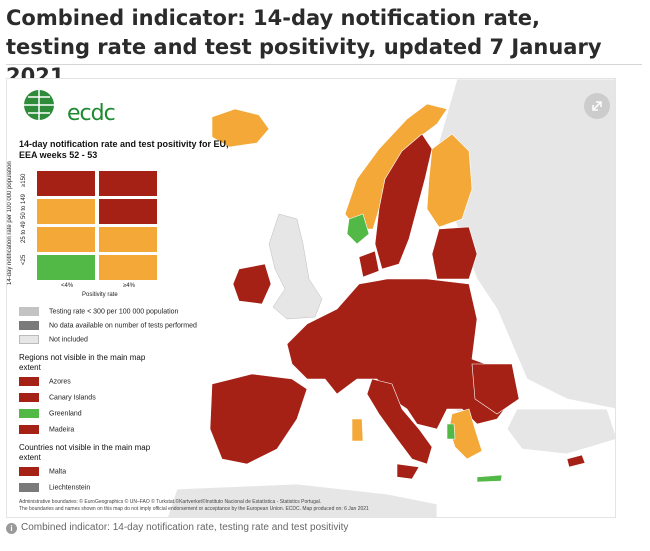 The image size is (650, 551). Describe the element at coordinates (129, 286) in the screenshot. I see `x-tick: ≥4%` at that location.